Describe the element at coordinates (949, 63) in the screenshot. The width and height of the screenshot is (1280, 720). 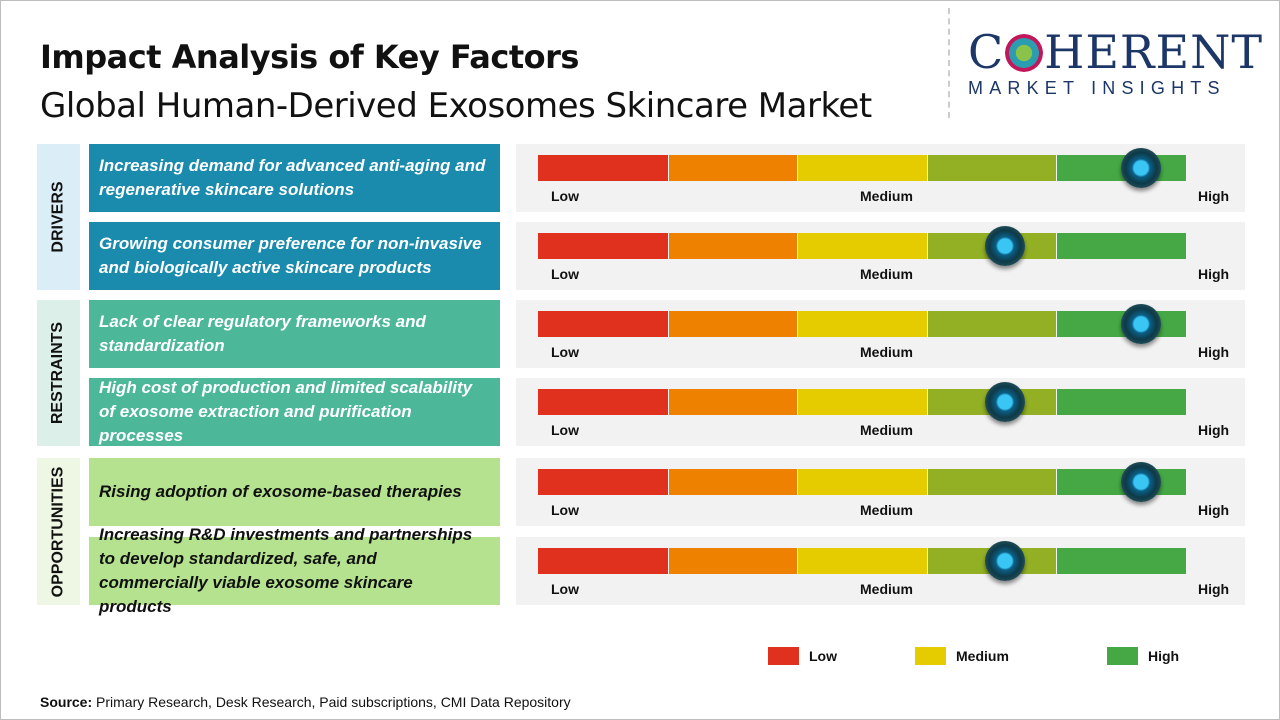
I see `divider` at that location.